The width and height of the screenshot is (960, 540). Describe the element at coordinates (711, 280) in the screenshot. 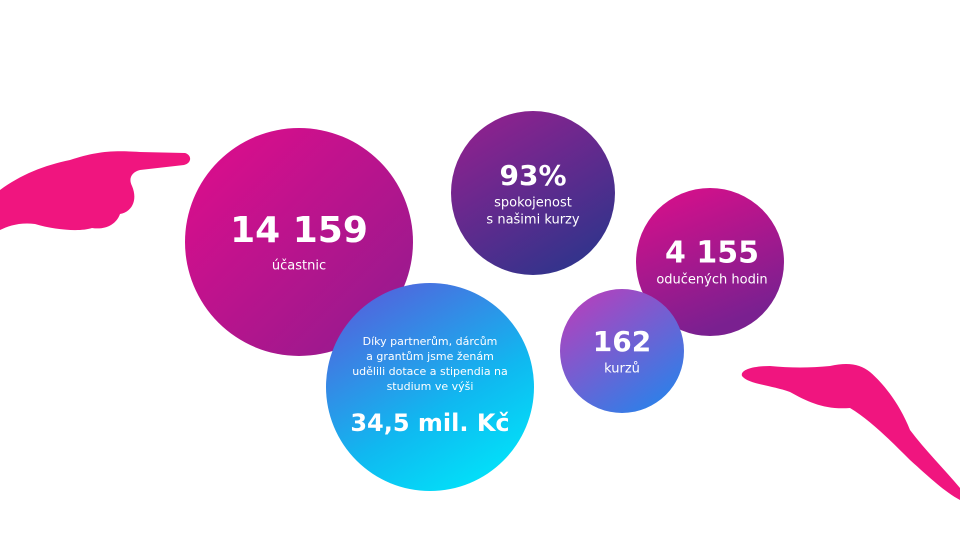

I see `stat-label: odučených hodin` at that location.